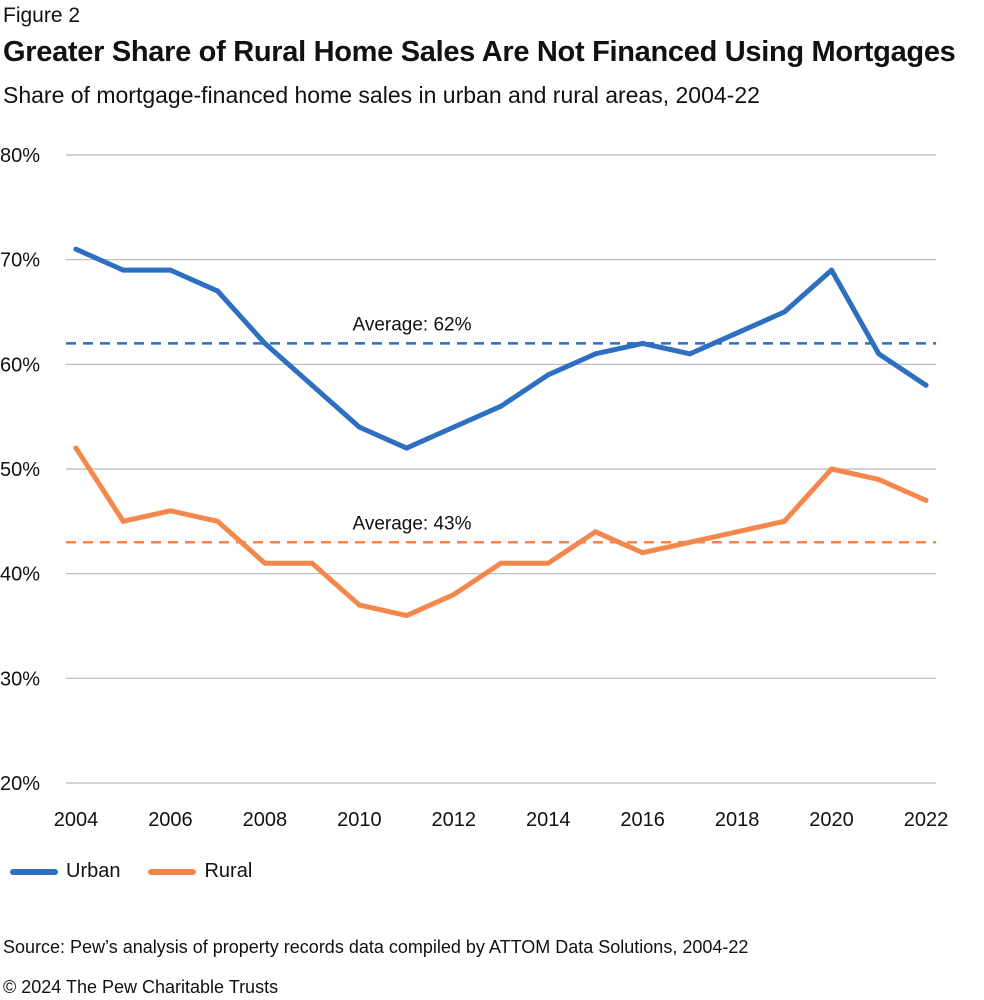 This screenshot has height=1000, width=984. Describe the element at coordinates (172, 871) in the screenshot. I see `legend-swatch-rural` at that location.